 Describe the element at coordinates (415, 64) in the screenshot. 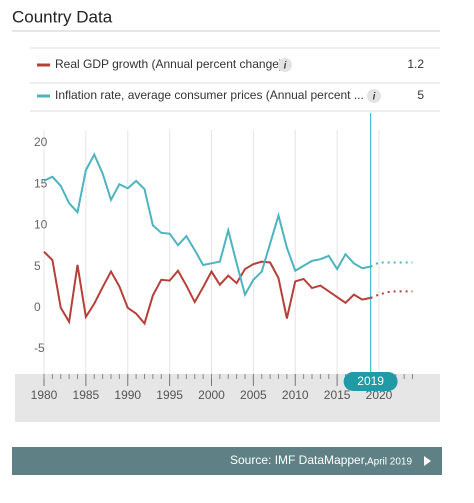

I see `legend-value: 1.2` at that location.